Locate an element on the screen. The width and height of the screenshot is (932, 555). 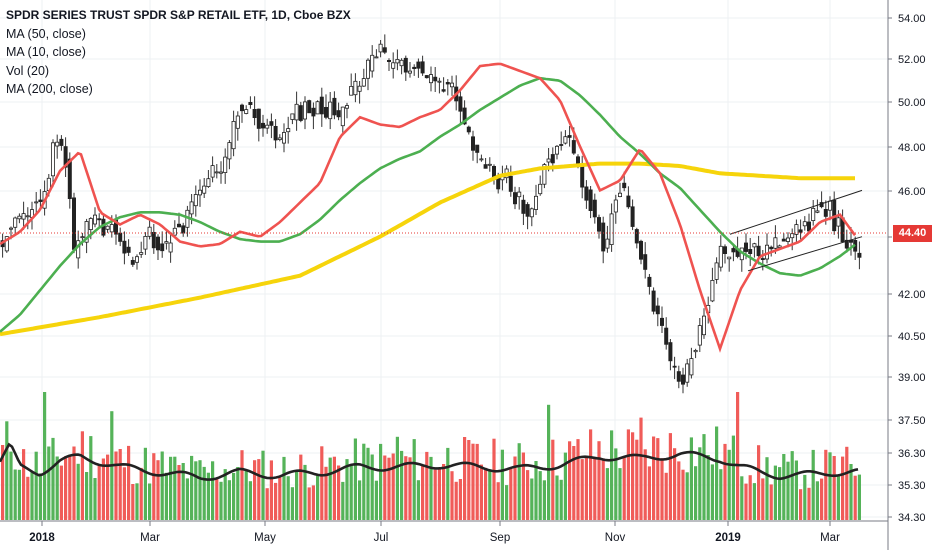
volume-ma-line is located at coordinates (429, 461).